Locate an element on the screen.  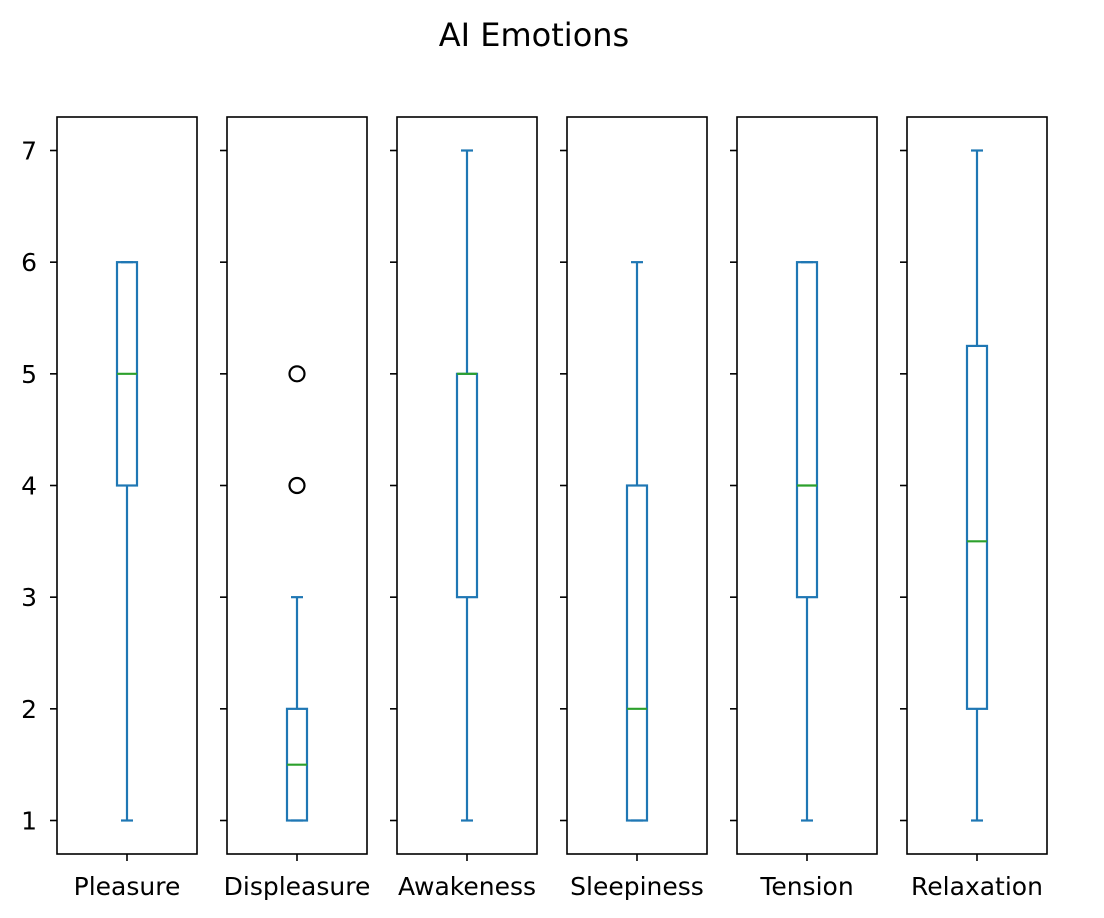
category-label: Relaxation is located at coordinates (977, 886).